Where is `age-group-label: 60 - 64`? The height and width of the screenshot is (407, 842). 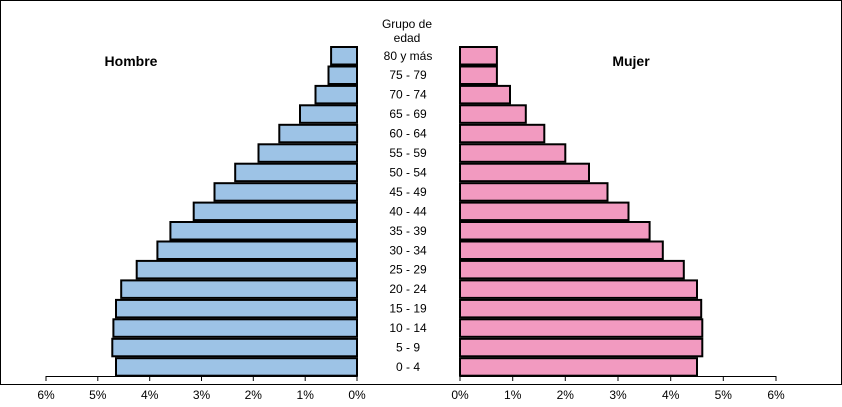
age-group-label: 60 - 64 is located at coordinates (408, 134).